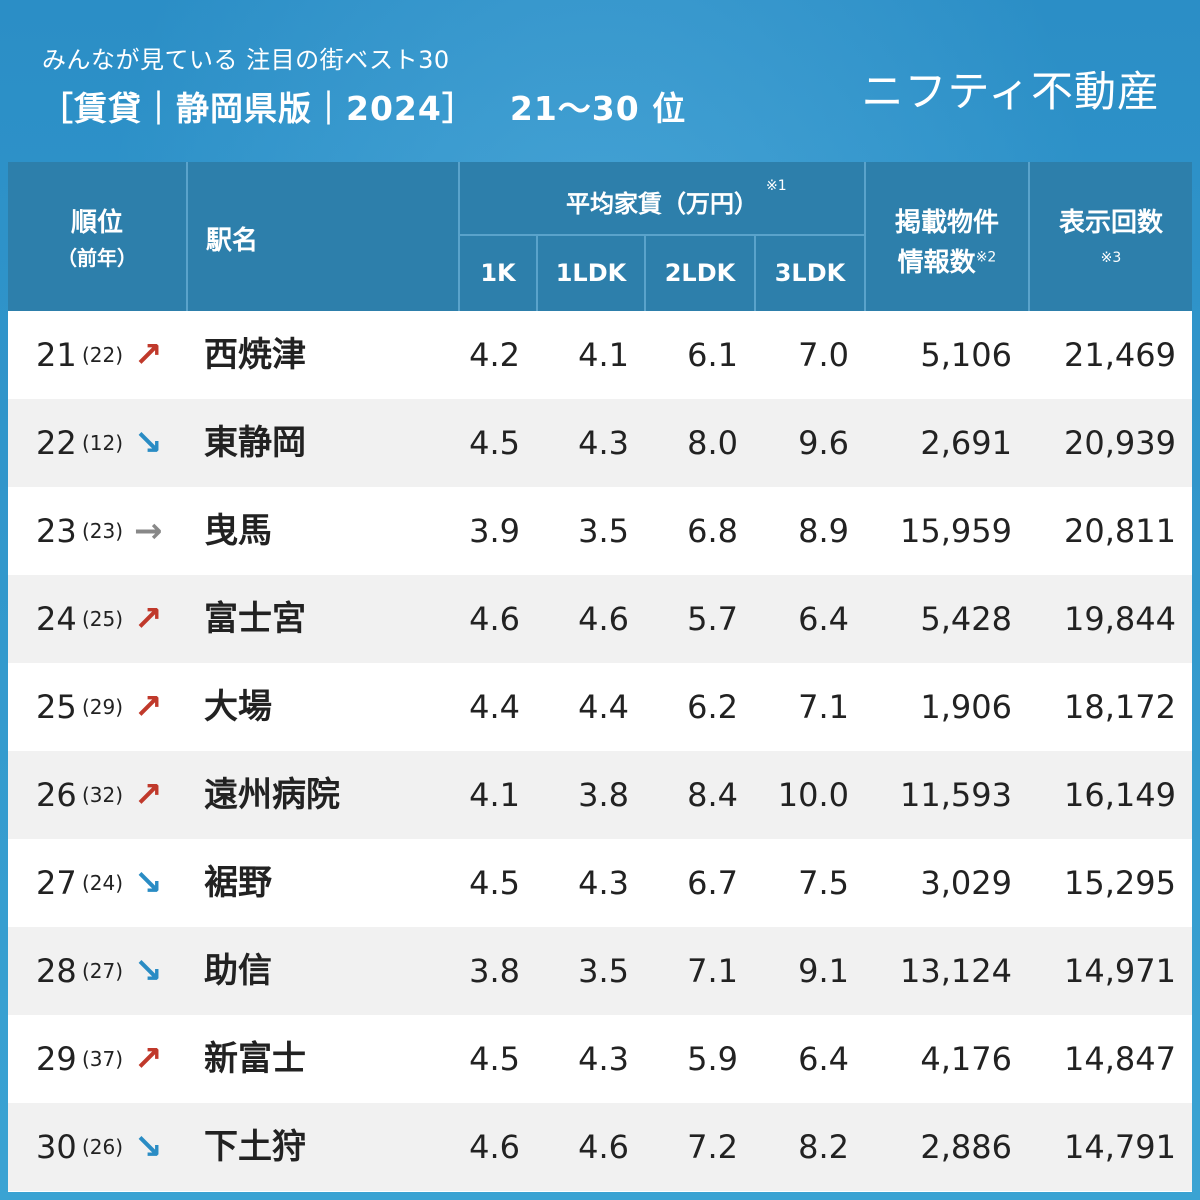  Describe the element at coordinates (823, 355) in the screenshot. I see `rent-3ldk: 7.0` at that location.